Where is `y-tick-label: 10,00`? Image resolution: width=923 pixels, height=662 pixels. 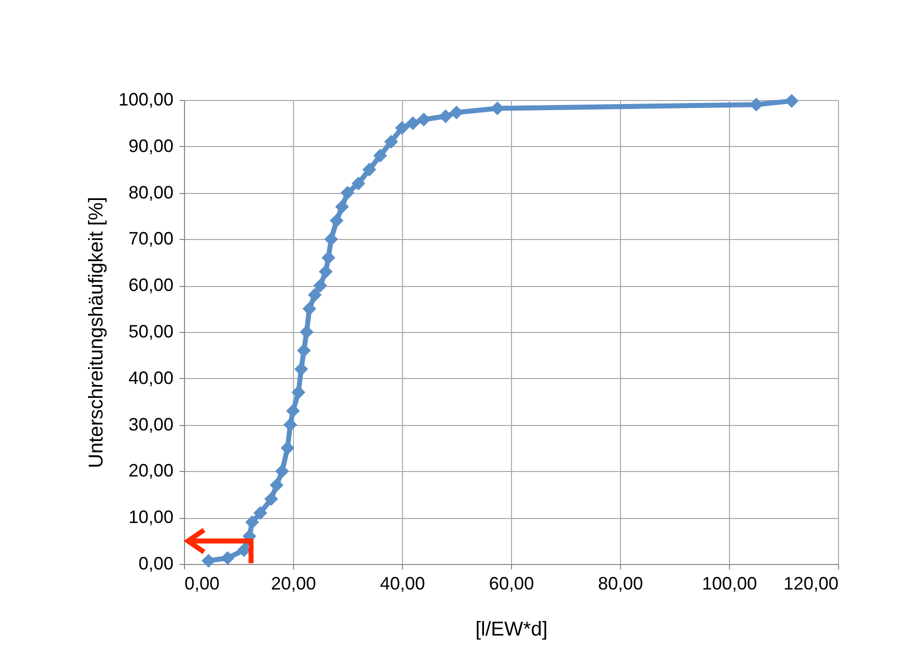
y-tick-label: 10,00 is located at coordinates (151, 517).